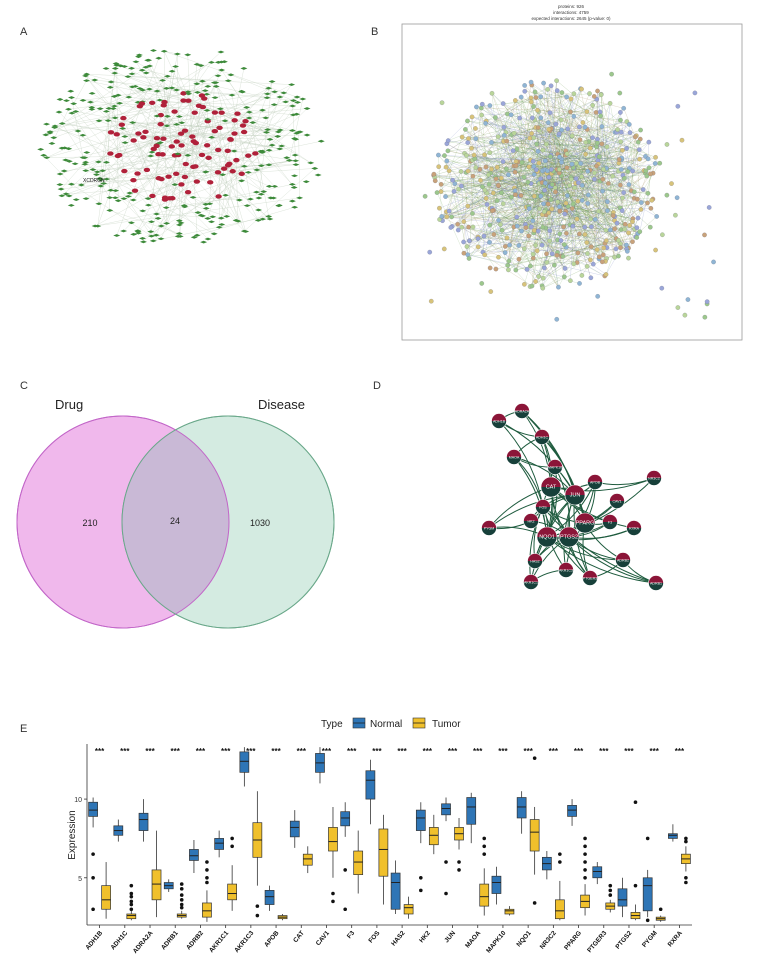 Image resolution: width=764 pixels, height=965 pixels. Describe the element at coordinates (543, 507) in the screenshot. I see `hub-node-label: FOS` at that location.